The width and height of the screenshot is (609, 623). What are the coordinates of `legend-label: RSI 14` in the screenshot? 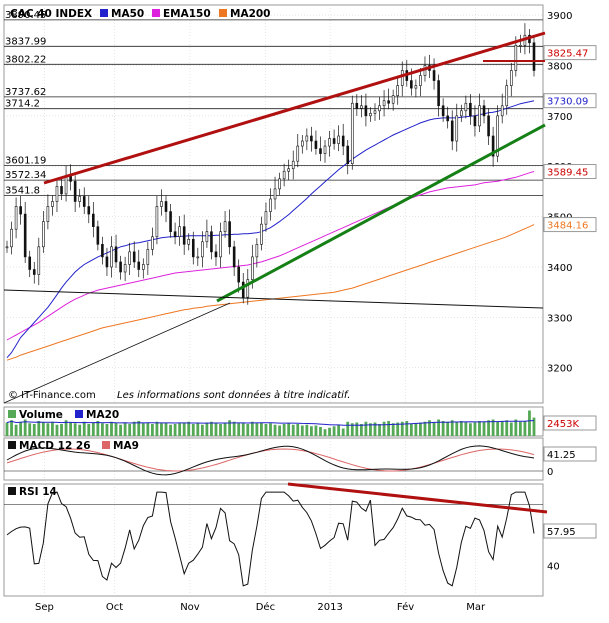 It's located at (38, 492).